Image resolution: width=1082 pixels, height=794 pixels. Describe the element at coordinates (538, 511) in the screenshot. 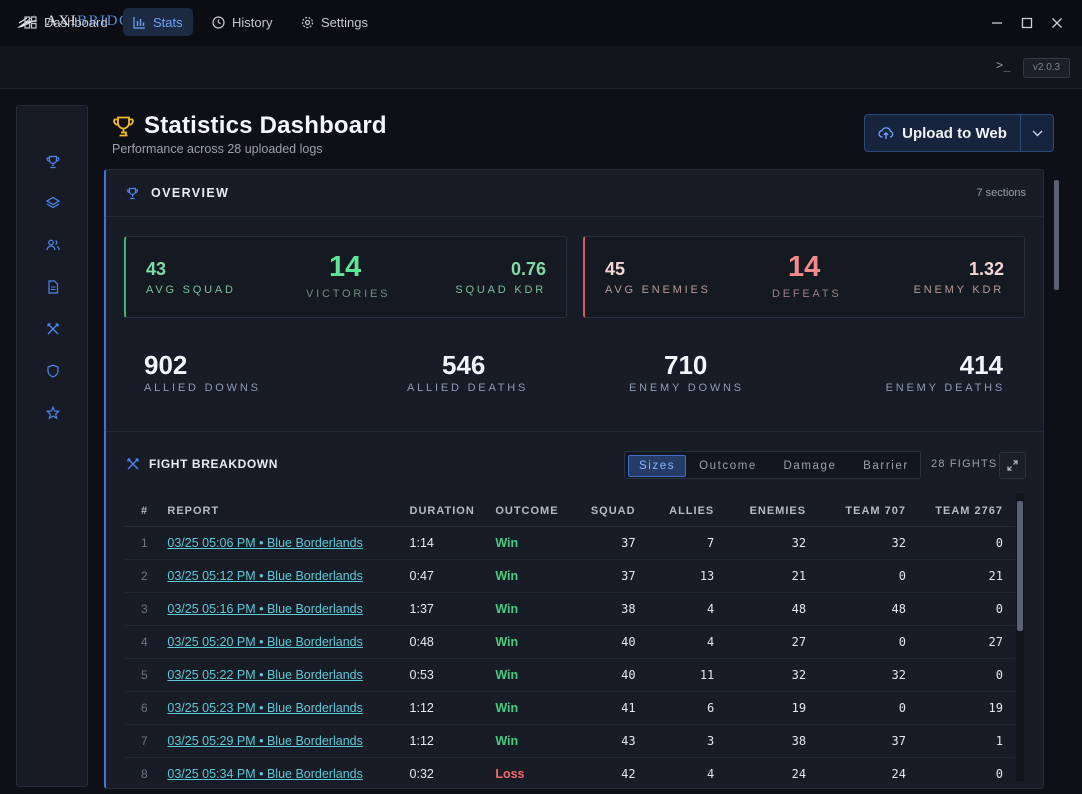

I see `col-outcome: OUTCOME` at that location.